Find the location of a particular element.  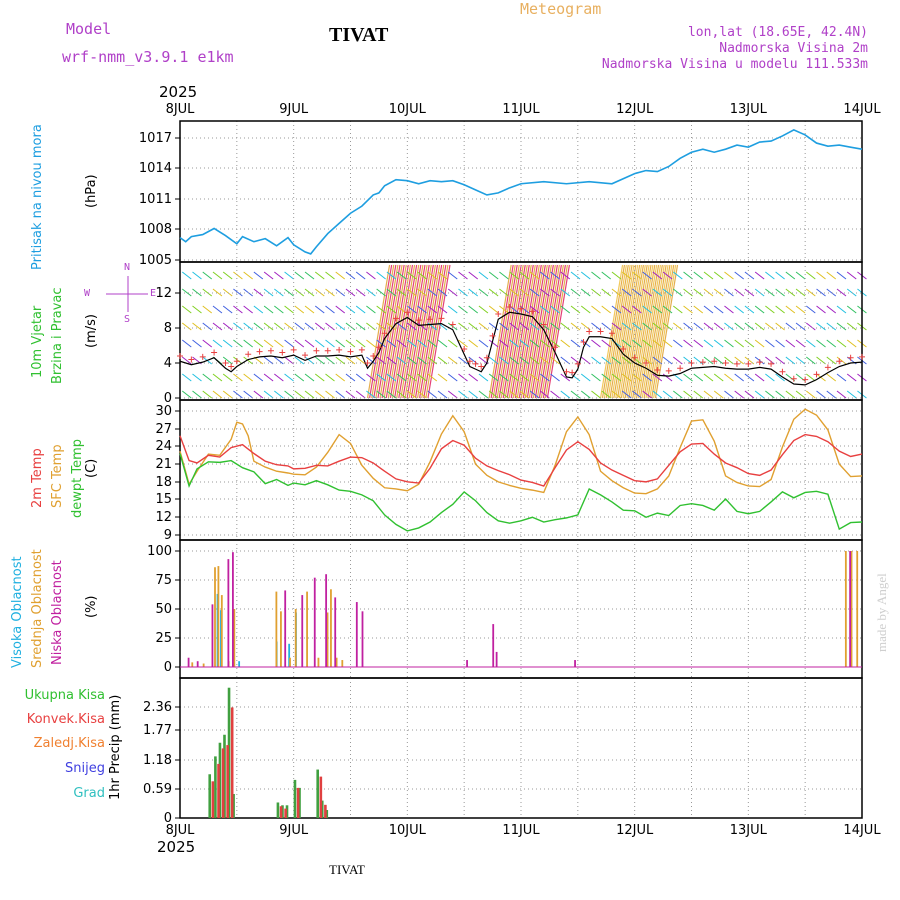

ytick-label-0-4: 1017 is located at coordinates (155, 138).